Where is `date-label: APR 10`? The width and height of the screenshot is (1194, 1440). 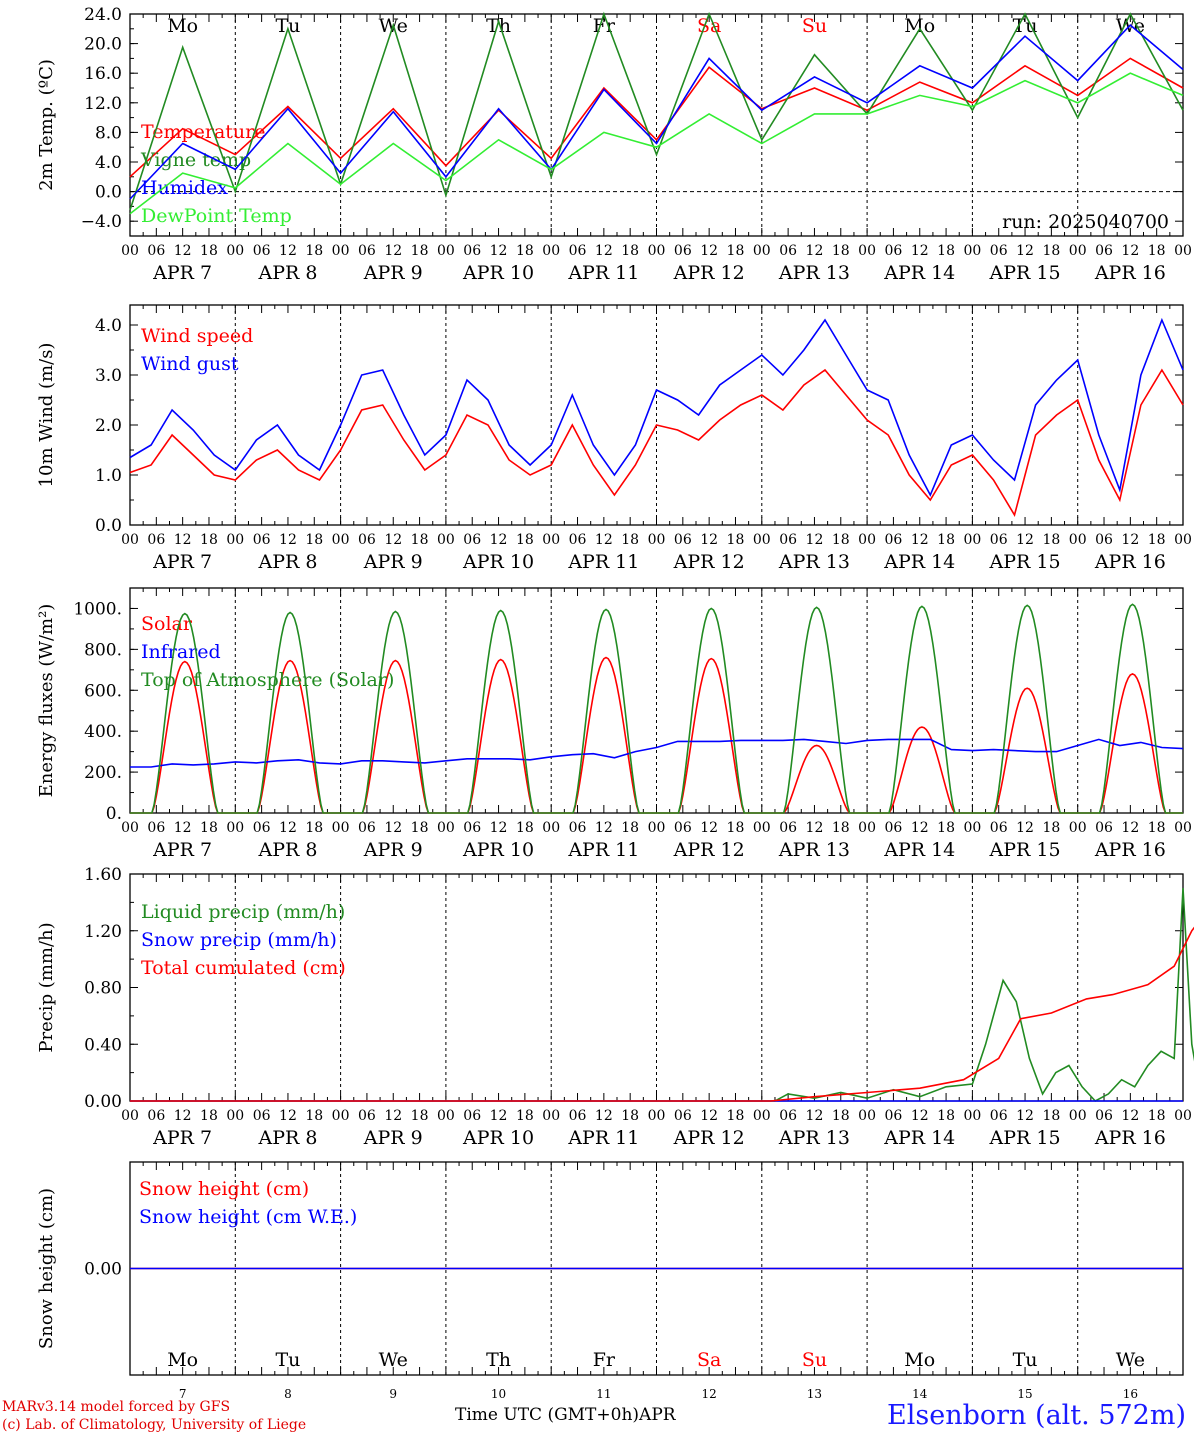 date-label: APR 10 is located at coordinates (498, 273).